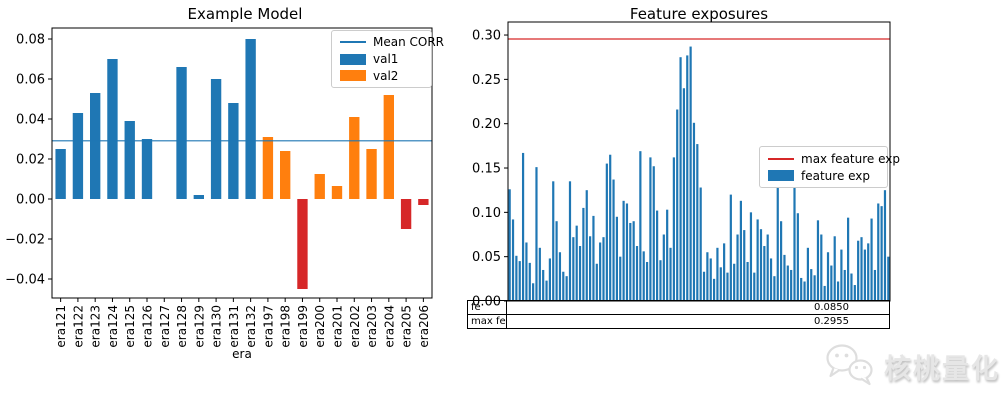 This screenshot has width=1007, height=409. What do you see at coordinates (850, 158) in the screenshot?
I see `legend-label: max feature exp` at bounding box center [850, 158].